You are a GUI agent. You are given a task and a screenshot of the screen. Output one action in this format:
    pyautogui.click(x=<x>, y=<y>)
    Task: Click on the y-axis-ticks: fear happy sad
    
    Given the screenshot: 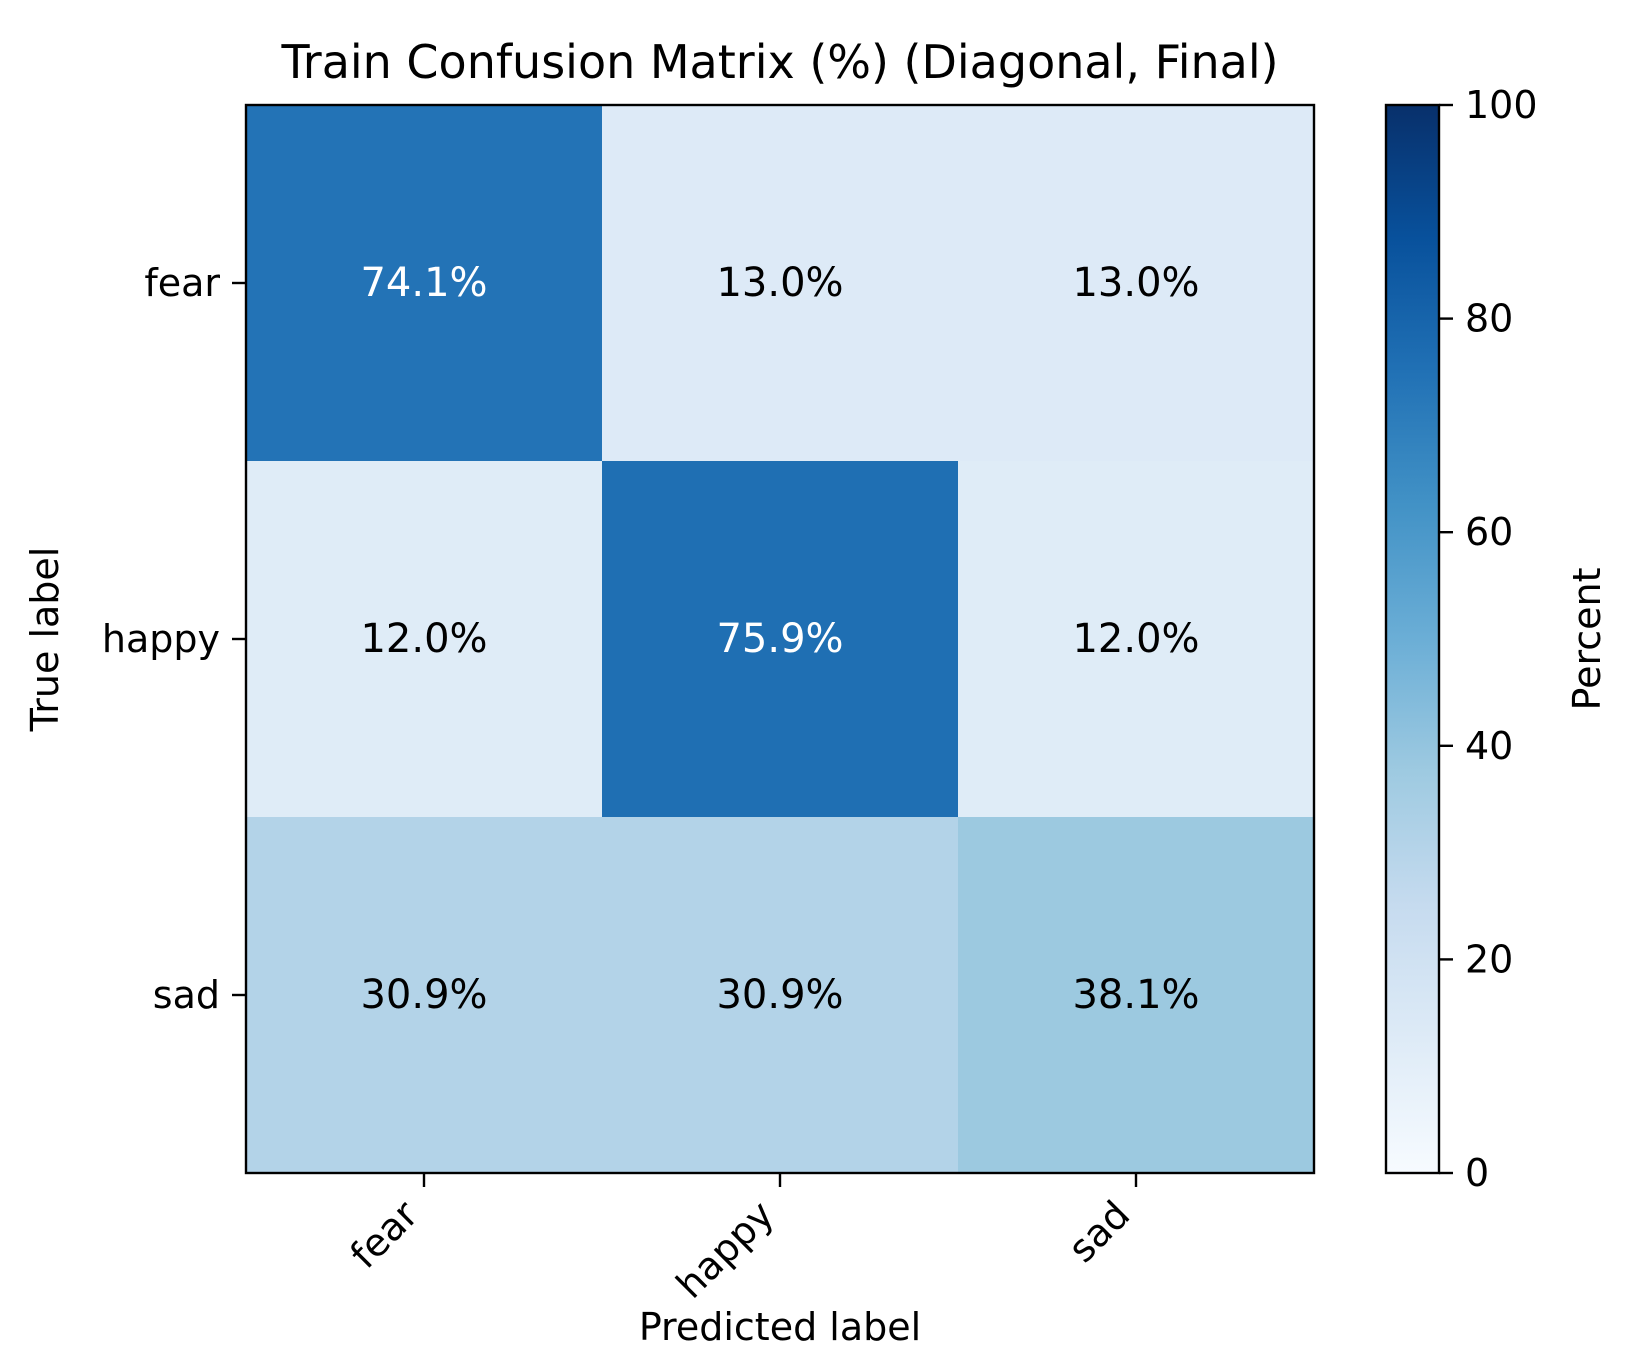 What is the action you would take?
    pyautogui.click(x=174, y=639)
    